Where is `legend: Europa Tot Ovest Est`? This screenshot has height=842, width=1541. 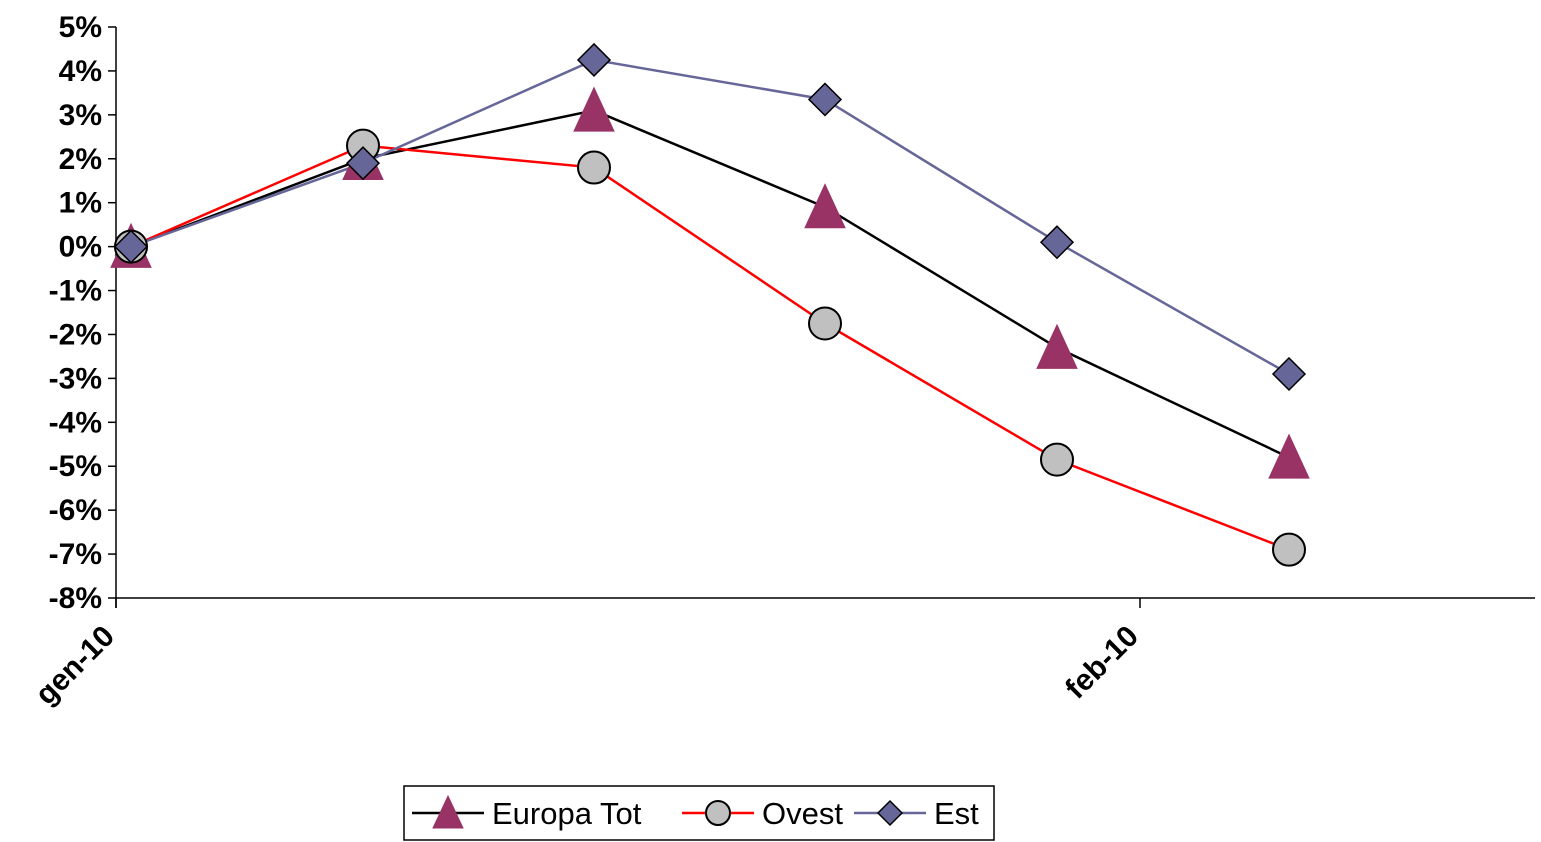
legend: Europa Tot Ovest Est is located at coordinates (699, 813).